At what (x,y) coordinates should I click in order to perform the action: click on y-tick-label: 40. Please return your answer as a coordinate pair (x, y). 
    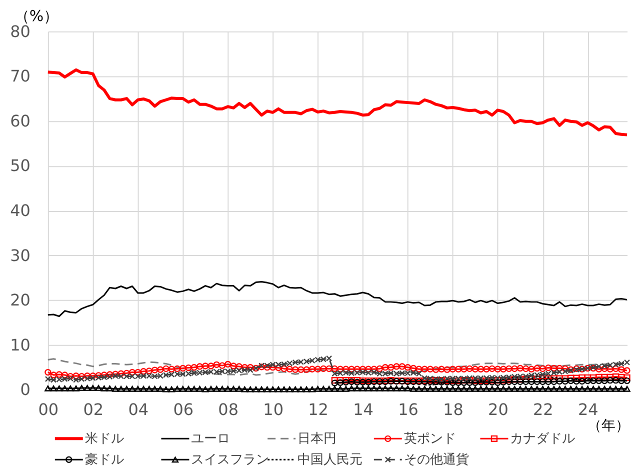
    Looking at the image, I should click on (20, 210).